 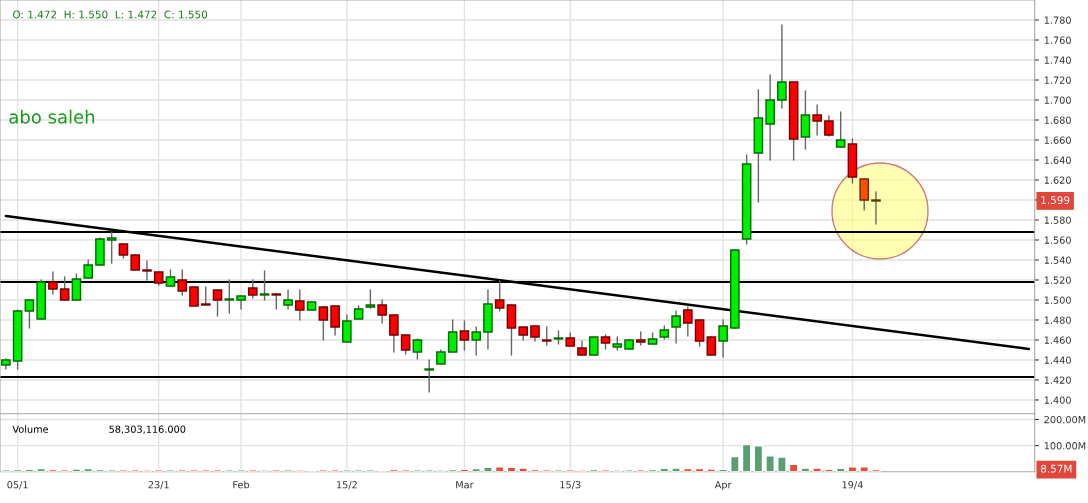 What do you see at coordinates (52, 116) in the screenshot?
I see `annotation: abo saleh` at bounding box center [52, 116].